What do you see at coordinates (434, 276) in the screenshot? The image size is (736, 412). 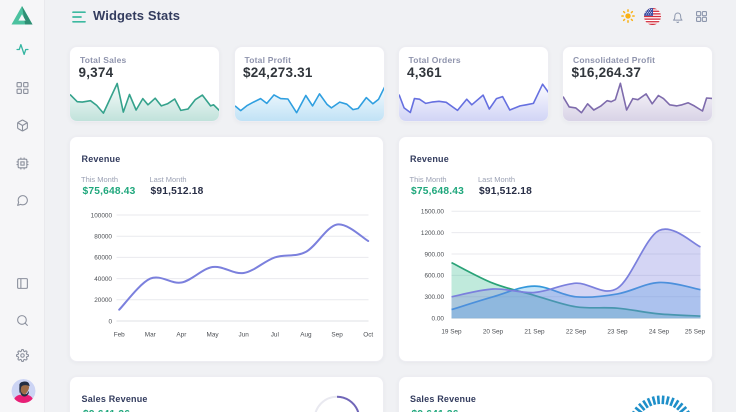 I see `svg-text: 600.00` at bounding box center [434, 276].